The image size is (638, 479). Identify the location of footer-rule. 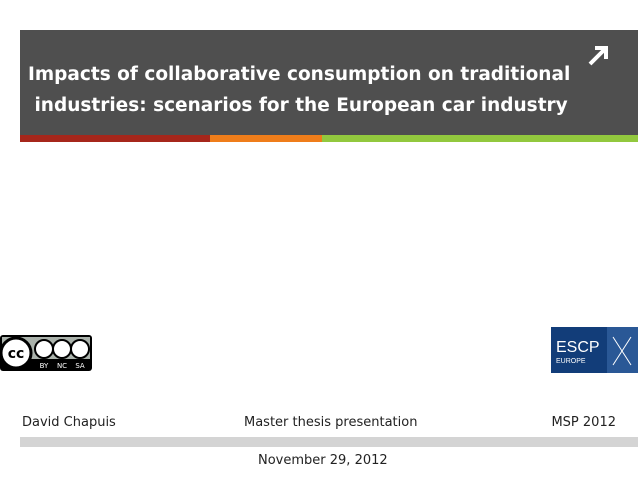
(329, 442).